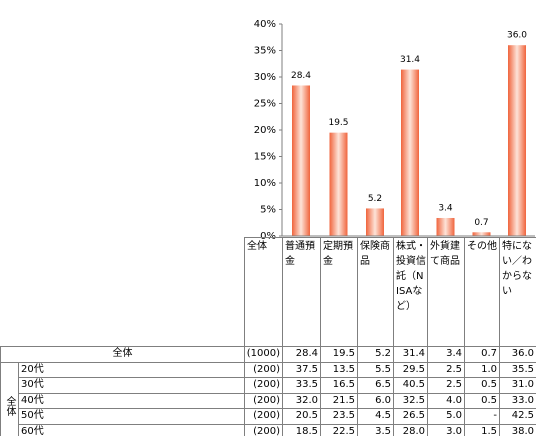  What do you see at coordinates (445, 354) in the screenshot?
I see `table-cell: 3.4` at bounding box center [445, 354].